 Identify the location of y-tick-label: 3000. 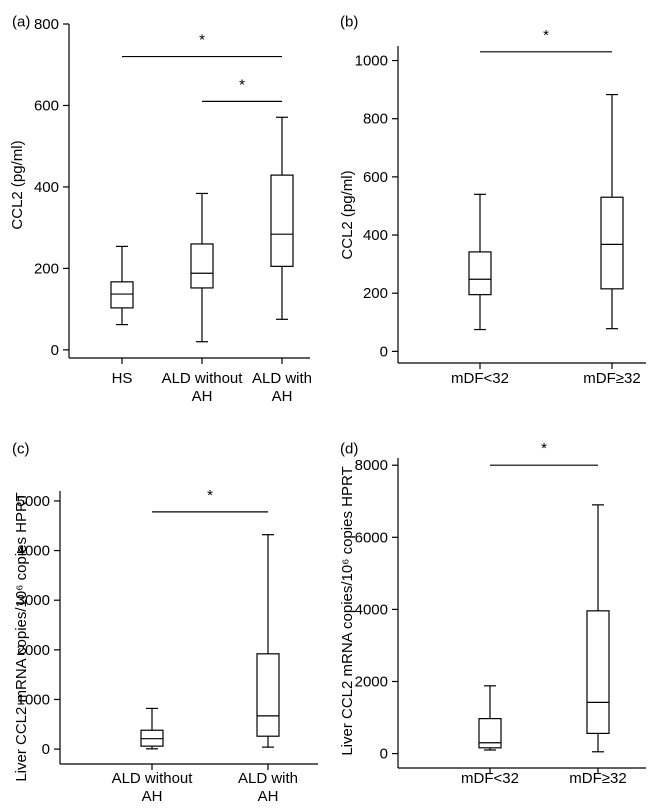
(33, 600).